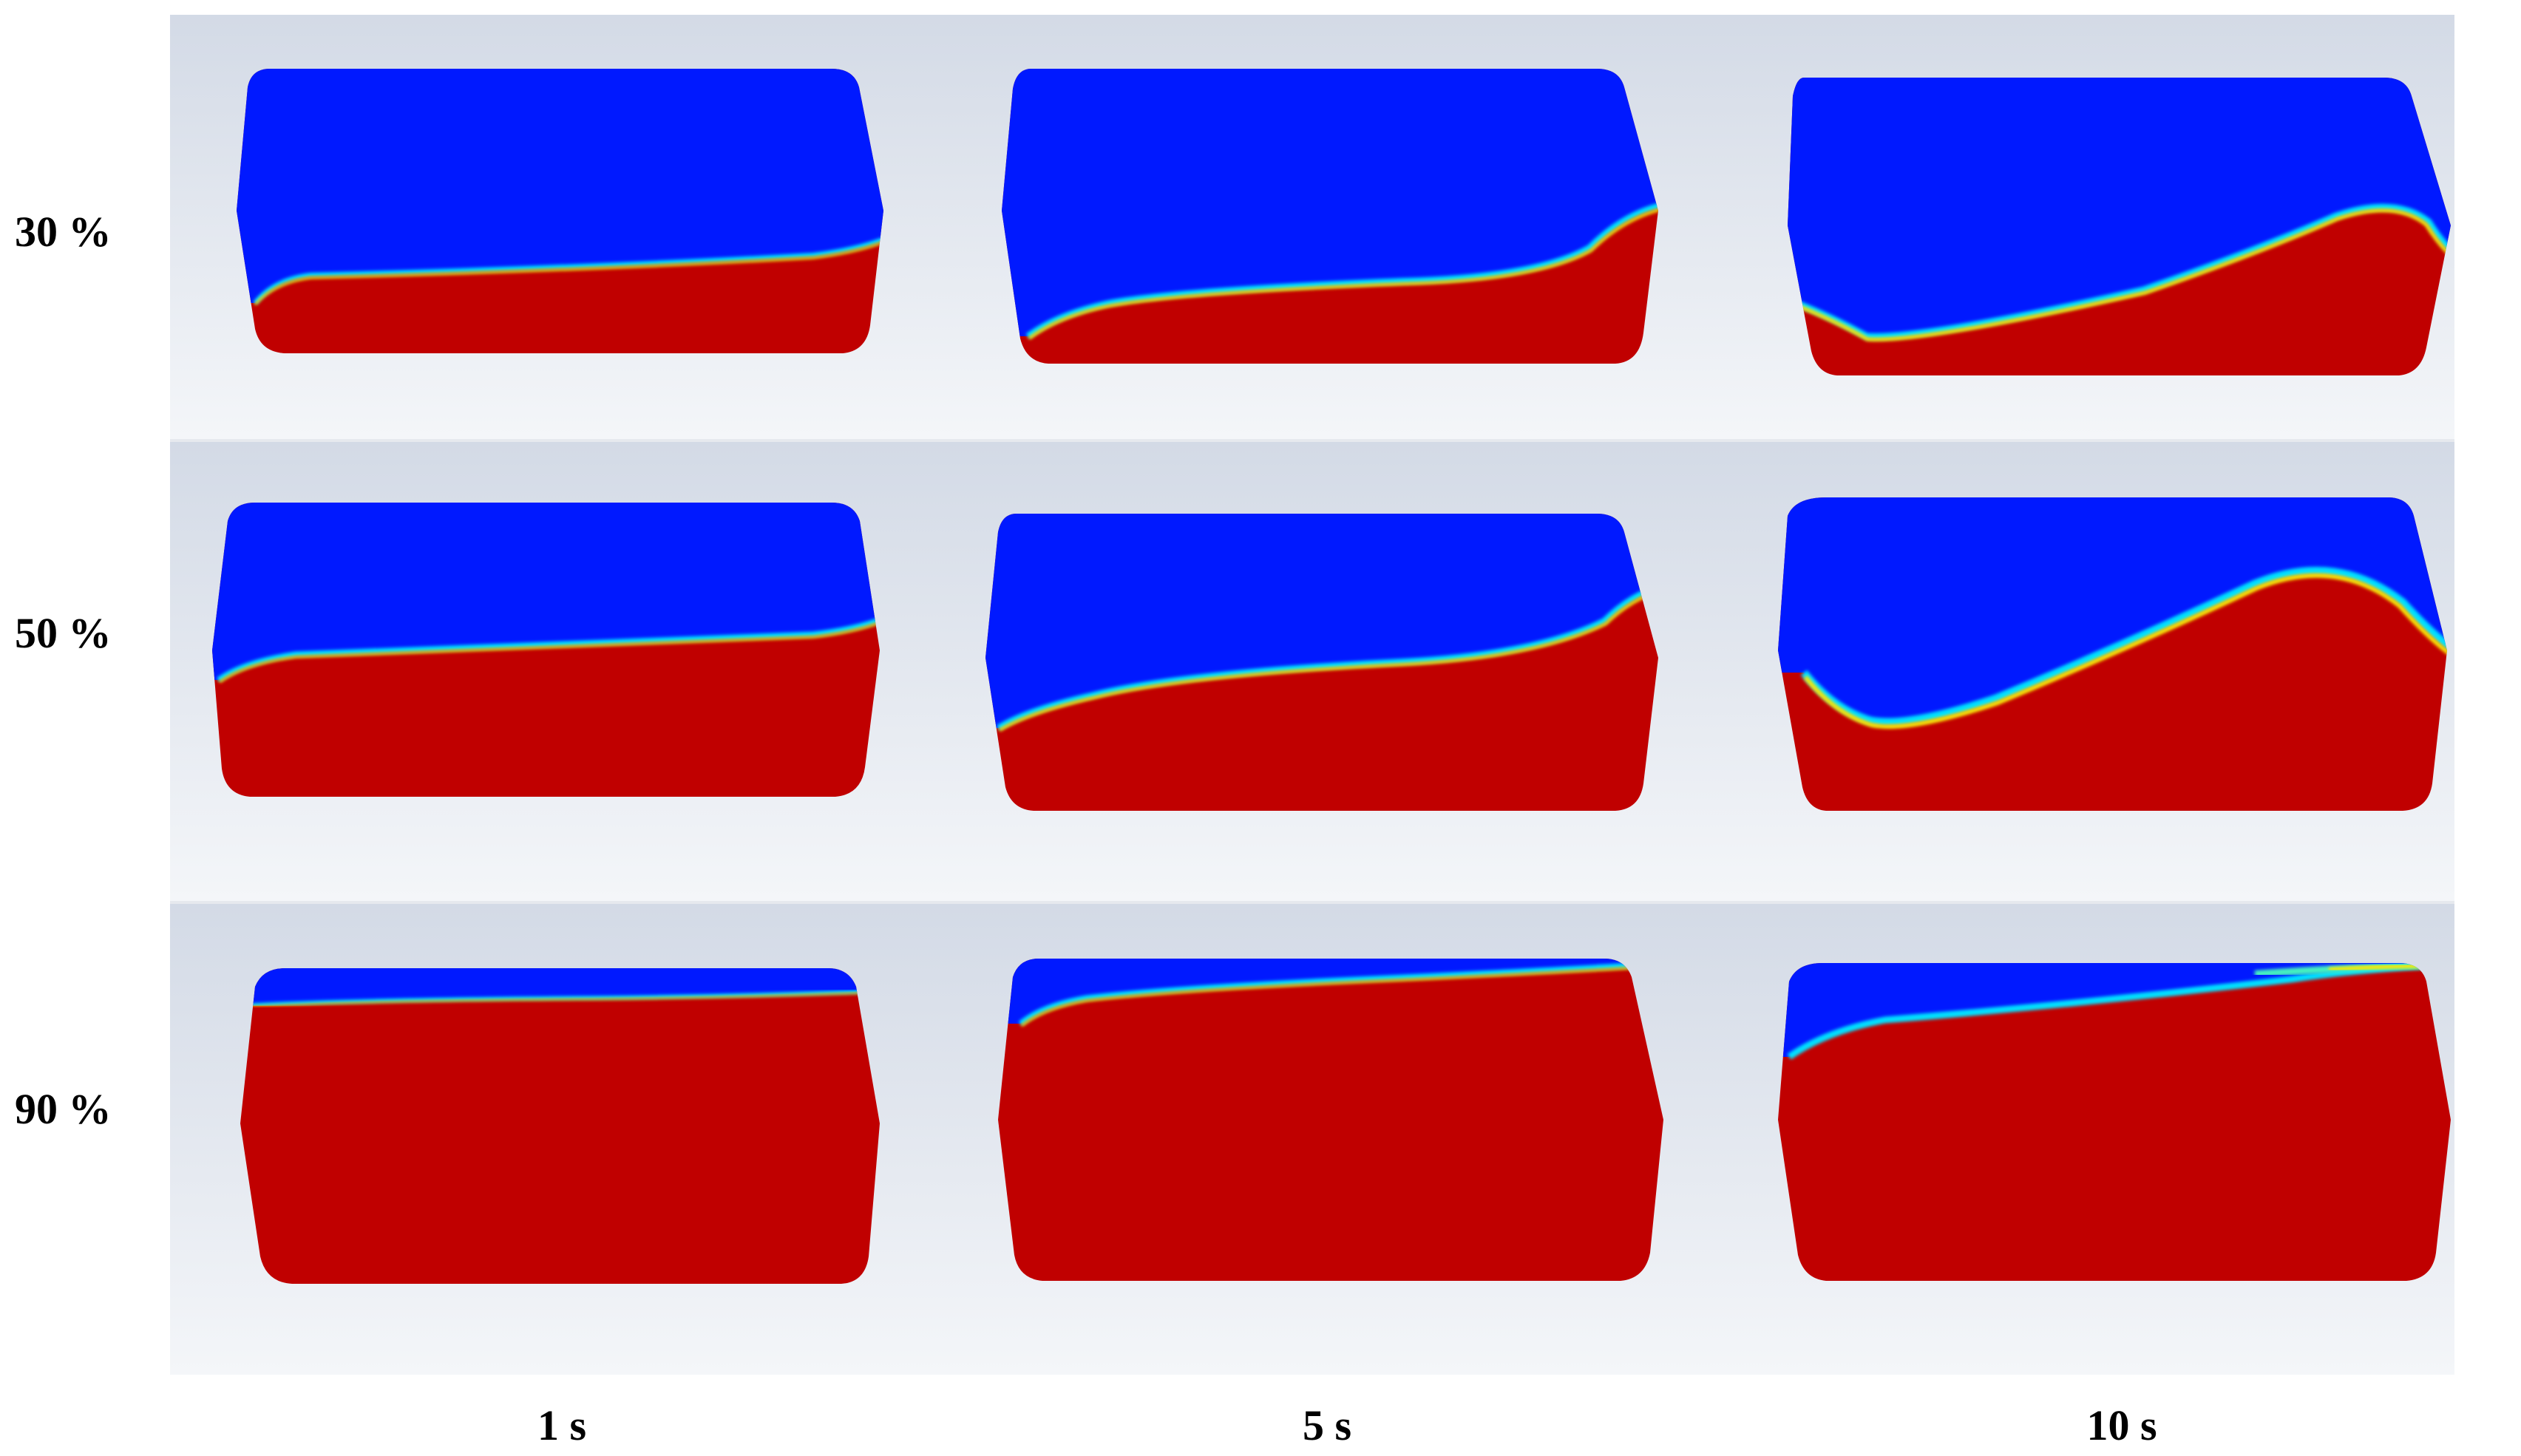 The image size is (2521, 1456). I want to click on tank-panel-90pct-5s, so click(1330, 1120).